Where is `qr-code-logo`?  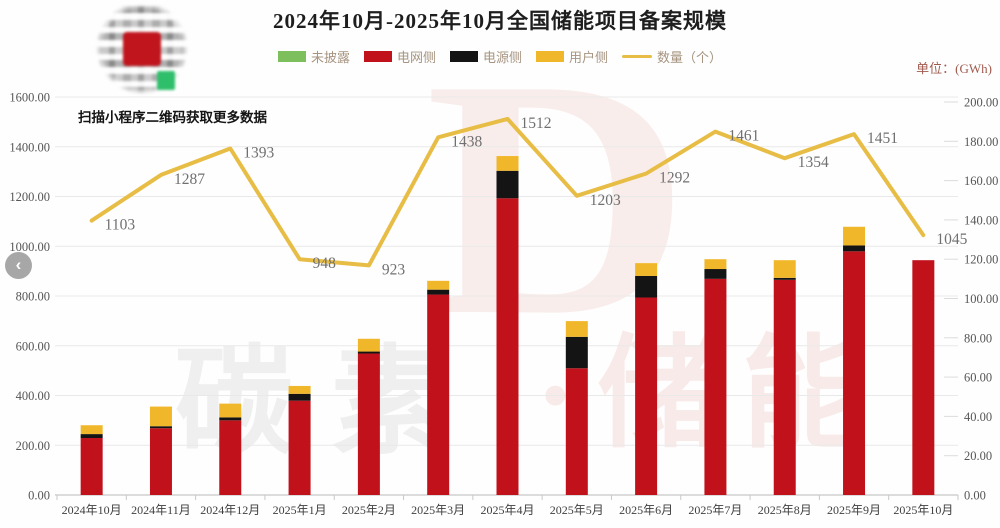
qr-code-logo is located at coordinates (142, 48).